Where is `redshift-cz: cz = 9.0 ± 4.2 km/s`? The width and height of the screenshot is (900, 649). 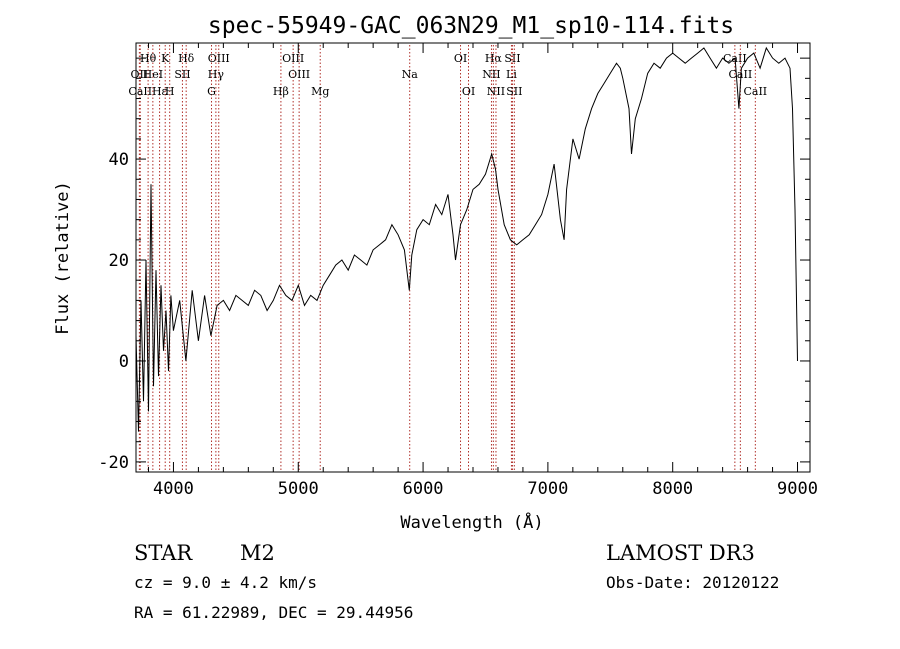 redshift-cz: cz = 9.0 ± 4.2 km/s is located at coordinates (225, 582).